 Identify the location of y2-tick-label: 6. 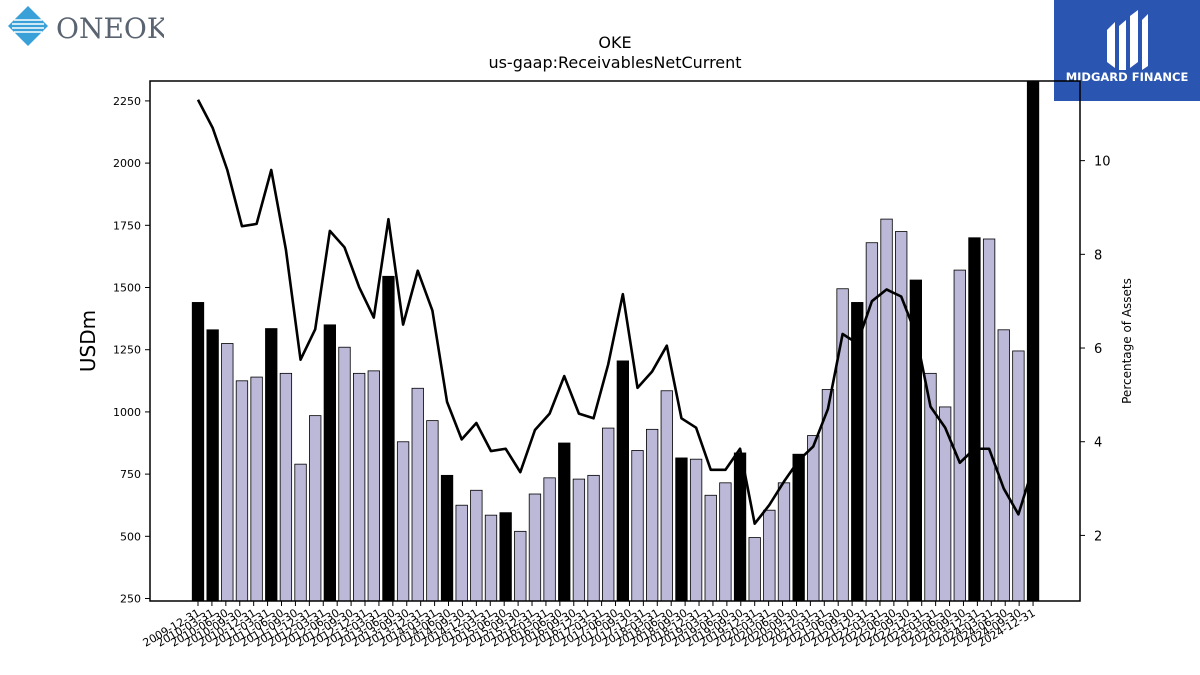
(1098, 349).